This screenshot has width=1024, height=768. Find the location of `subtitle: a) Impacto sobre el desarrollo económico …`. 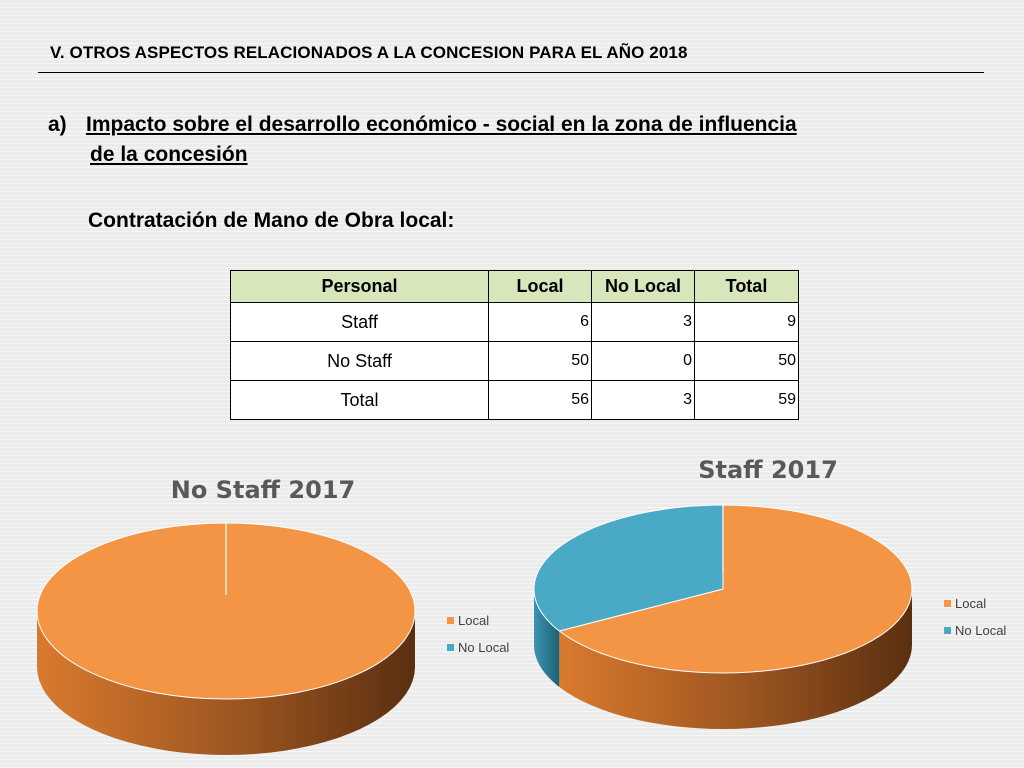

subtitle: a) Impacto sobre el desarrollo económico … is located at coordinates (513, 140).